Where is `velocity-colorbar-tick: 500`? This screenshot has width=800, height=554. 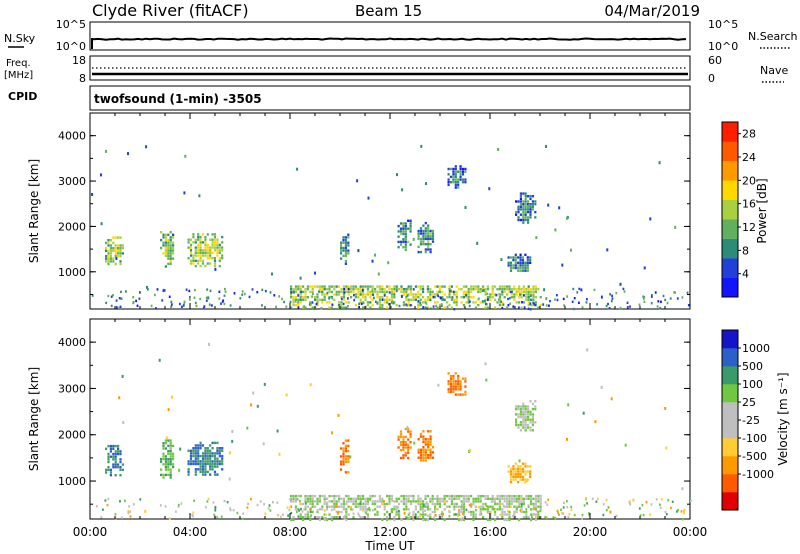
velocity-colorbar-tick: 500 is located at coordinates (752, 366).